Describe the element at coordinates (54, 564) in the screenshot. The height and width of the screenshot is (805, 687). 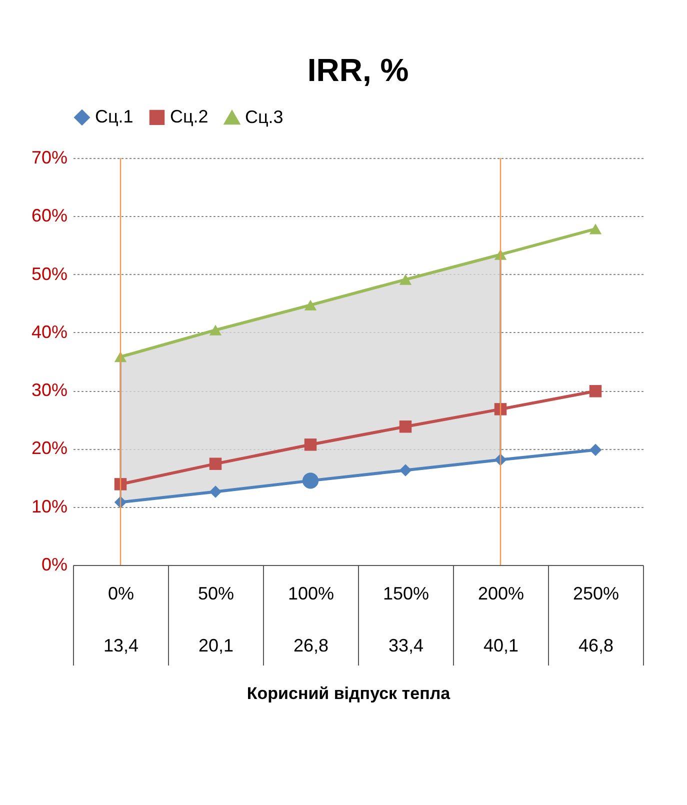
I see `y-tick-label: 0%` at that location.